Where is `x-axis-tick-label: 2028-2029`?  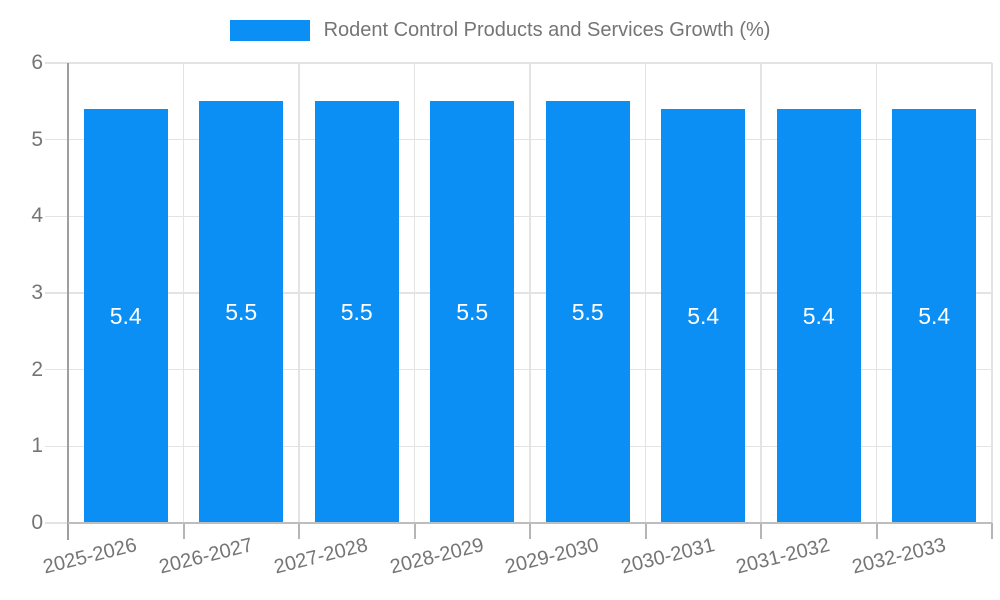
x-axis-tick-label: 2028-2029 is located at coordinates (436, 556).